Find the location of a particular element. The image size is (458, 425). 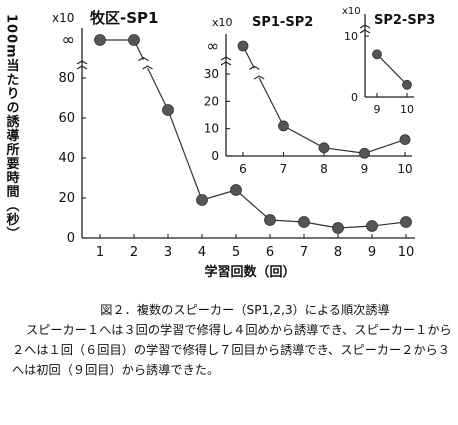

x-tick-label: 2 is located at coordinates (134, 252).